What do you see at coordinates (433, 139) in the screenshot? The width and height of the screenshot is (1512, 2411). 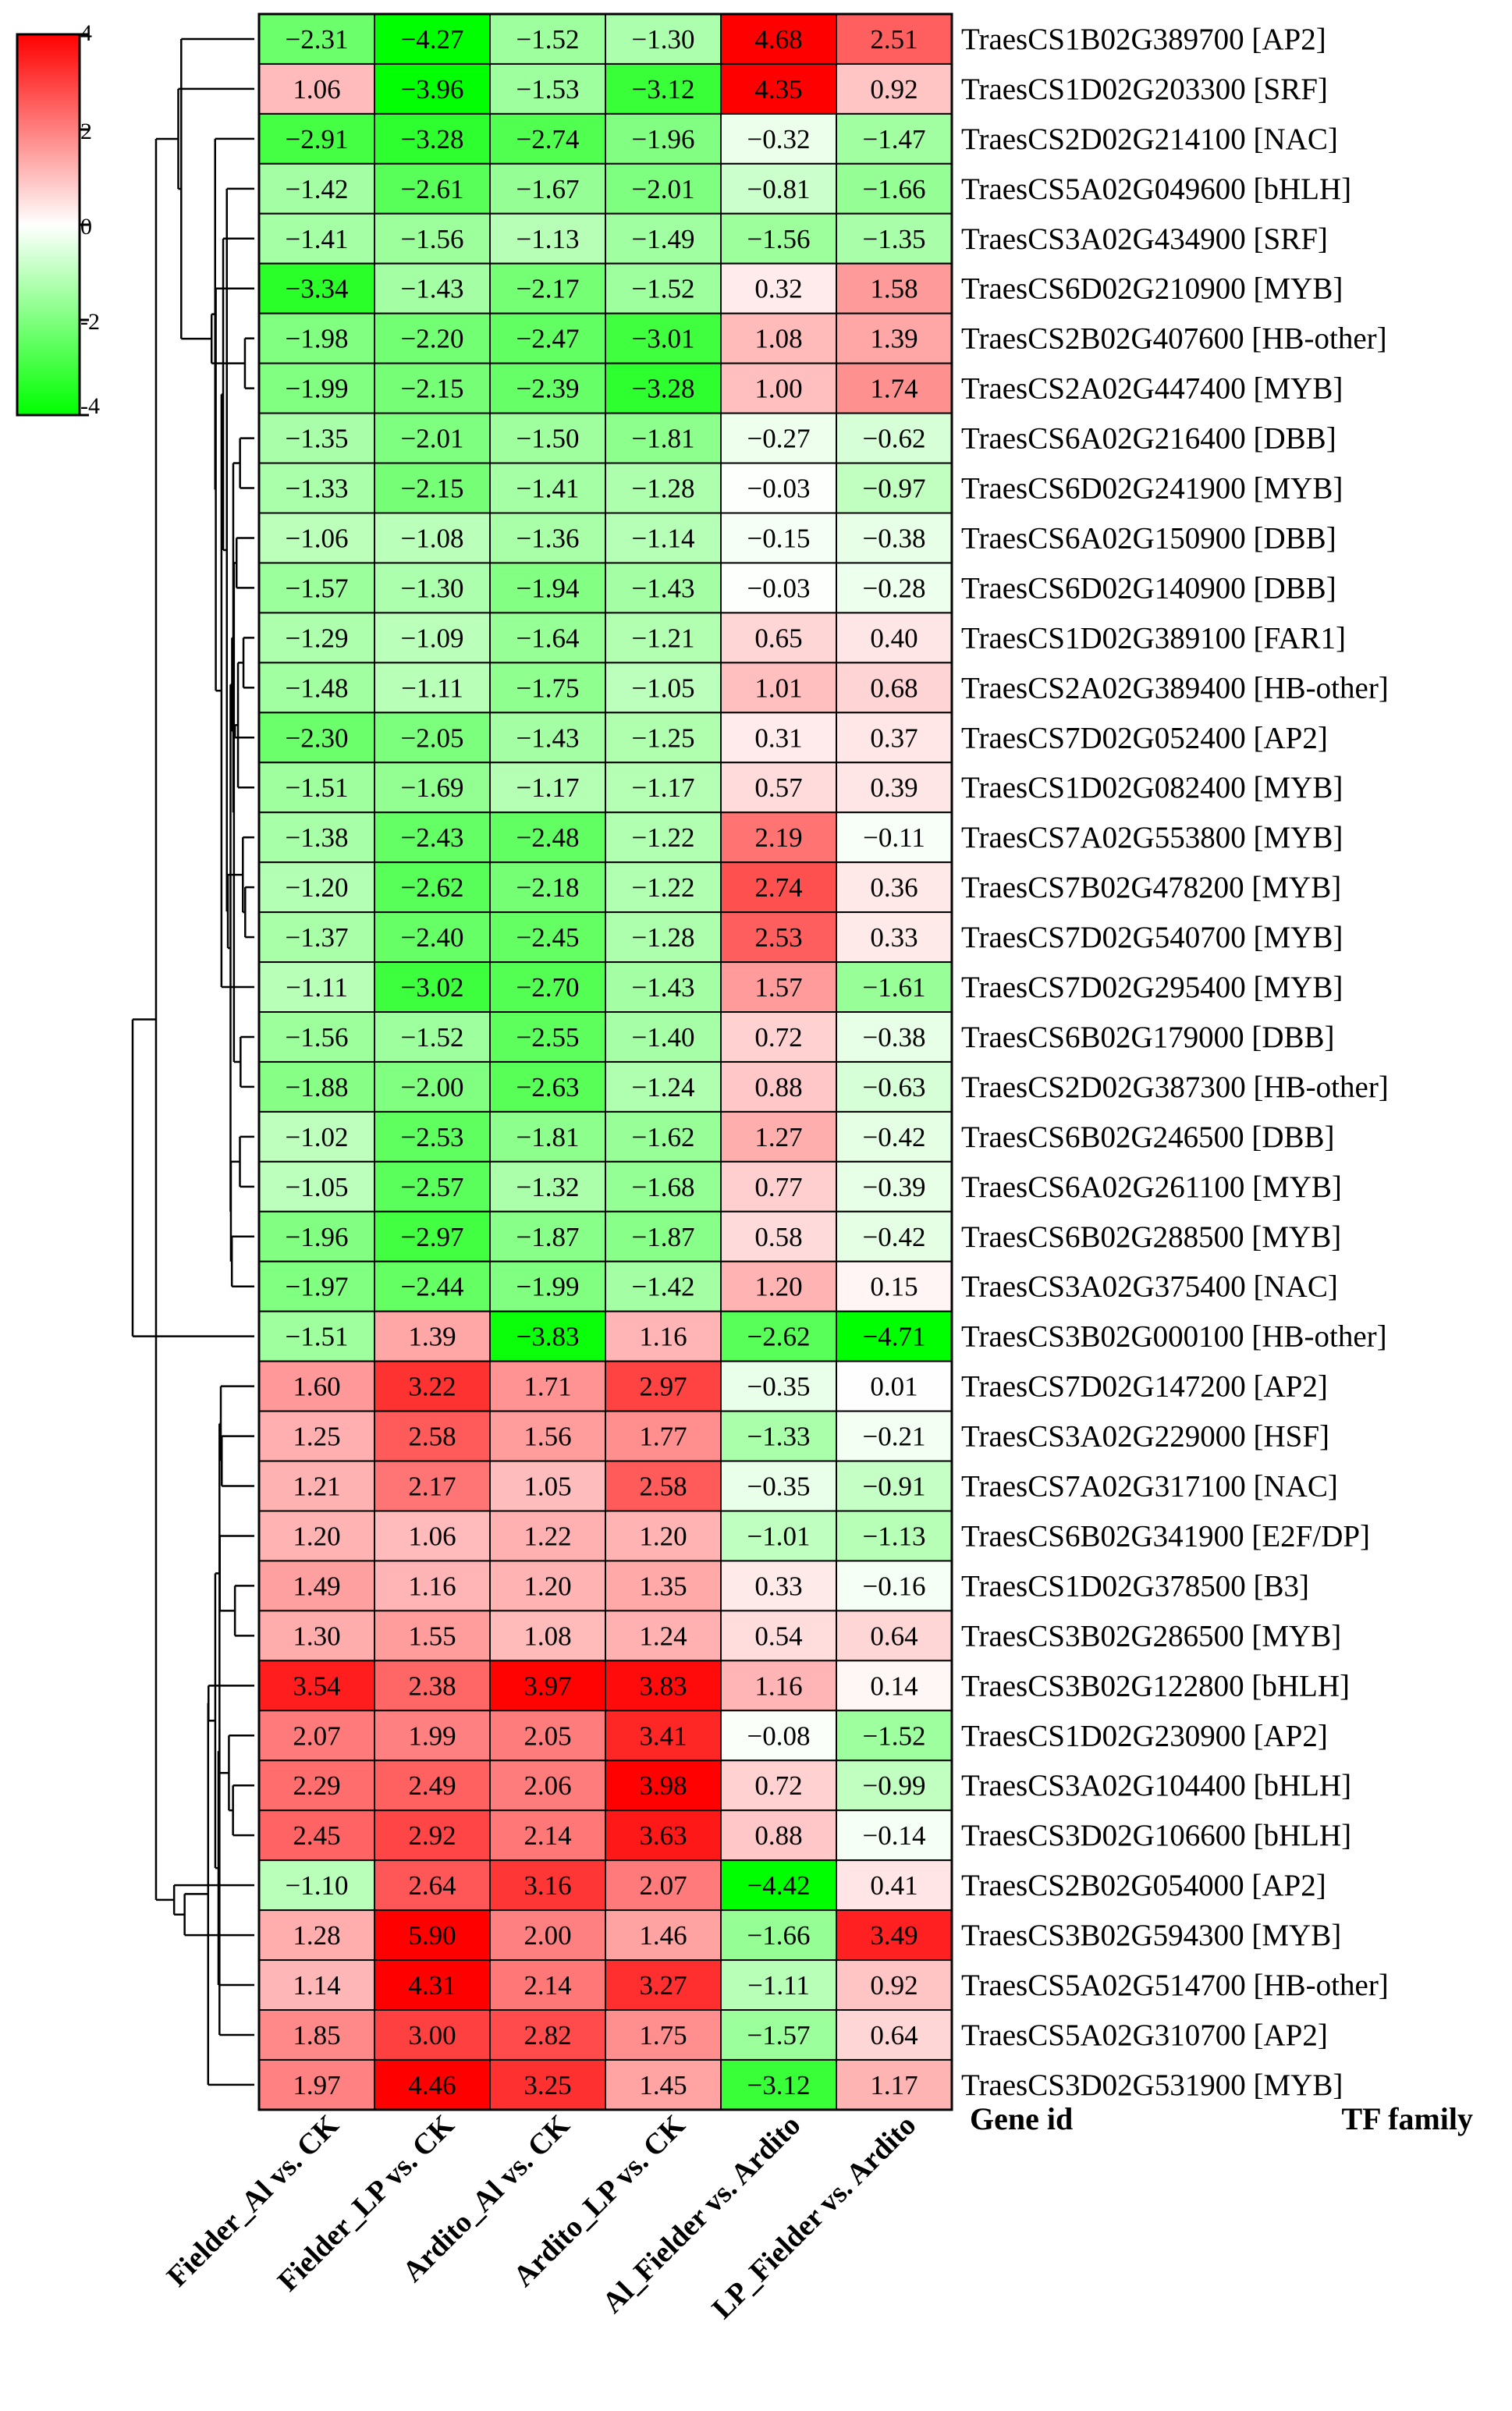 I see `cell-value-label: −3.28` at bounding box center [433, 139].